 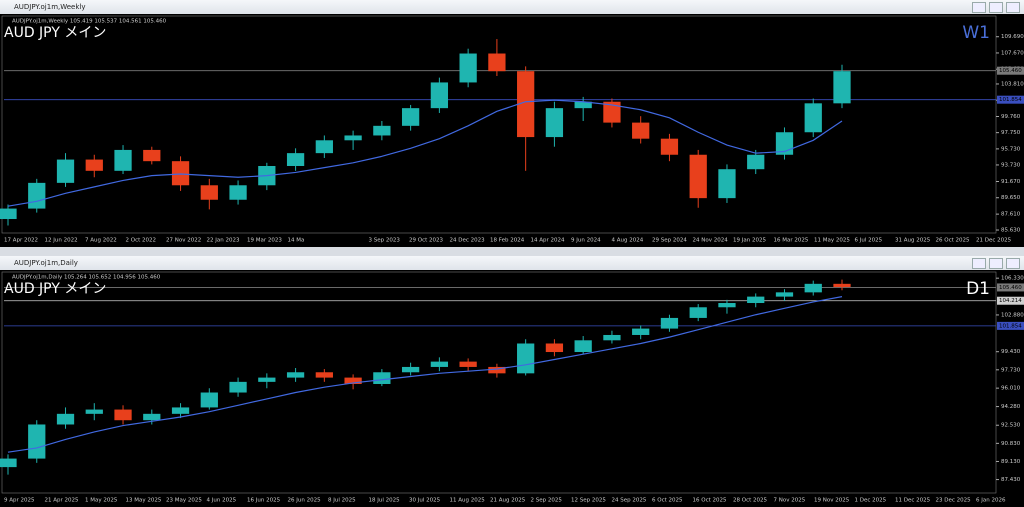 I want to click on y-tick-label: 109.690, so click(x=1012, y=37).